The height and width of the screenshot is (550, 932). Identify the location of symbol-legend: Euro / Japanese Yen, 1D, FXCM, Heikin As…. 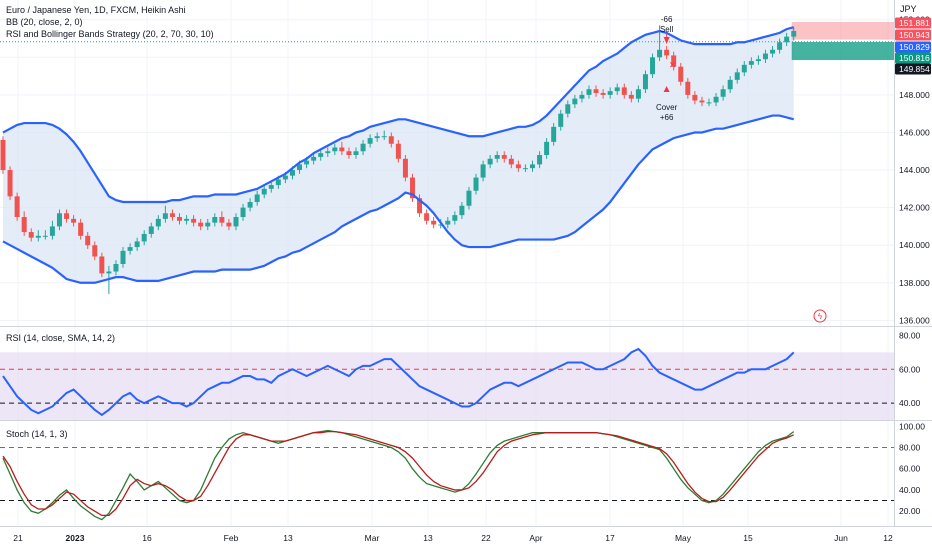
(96, 10).